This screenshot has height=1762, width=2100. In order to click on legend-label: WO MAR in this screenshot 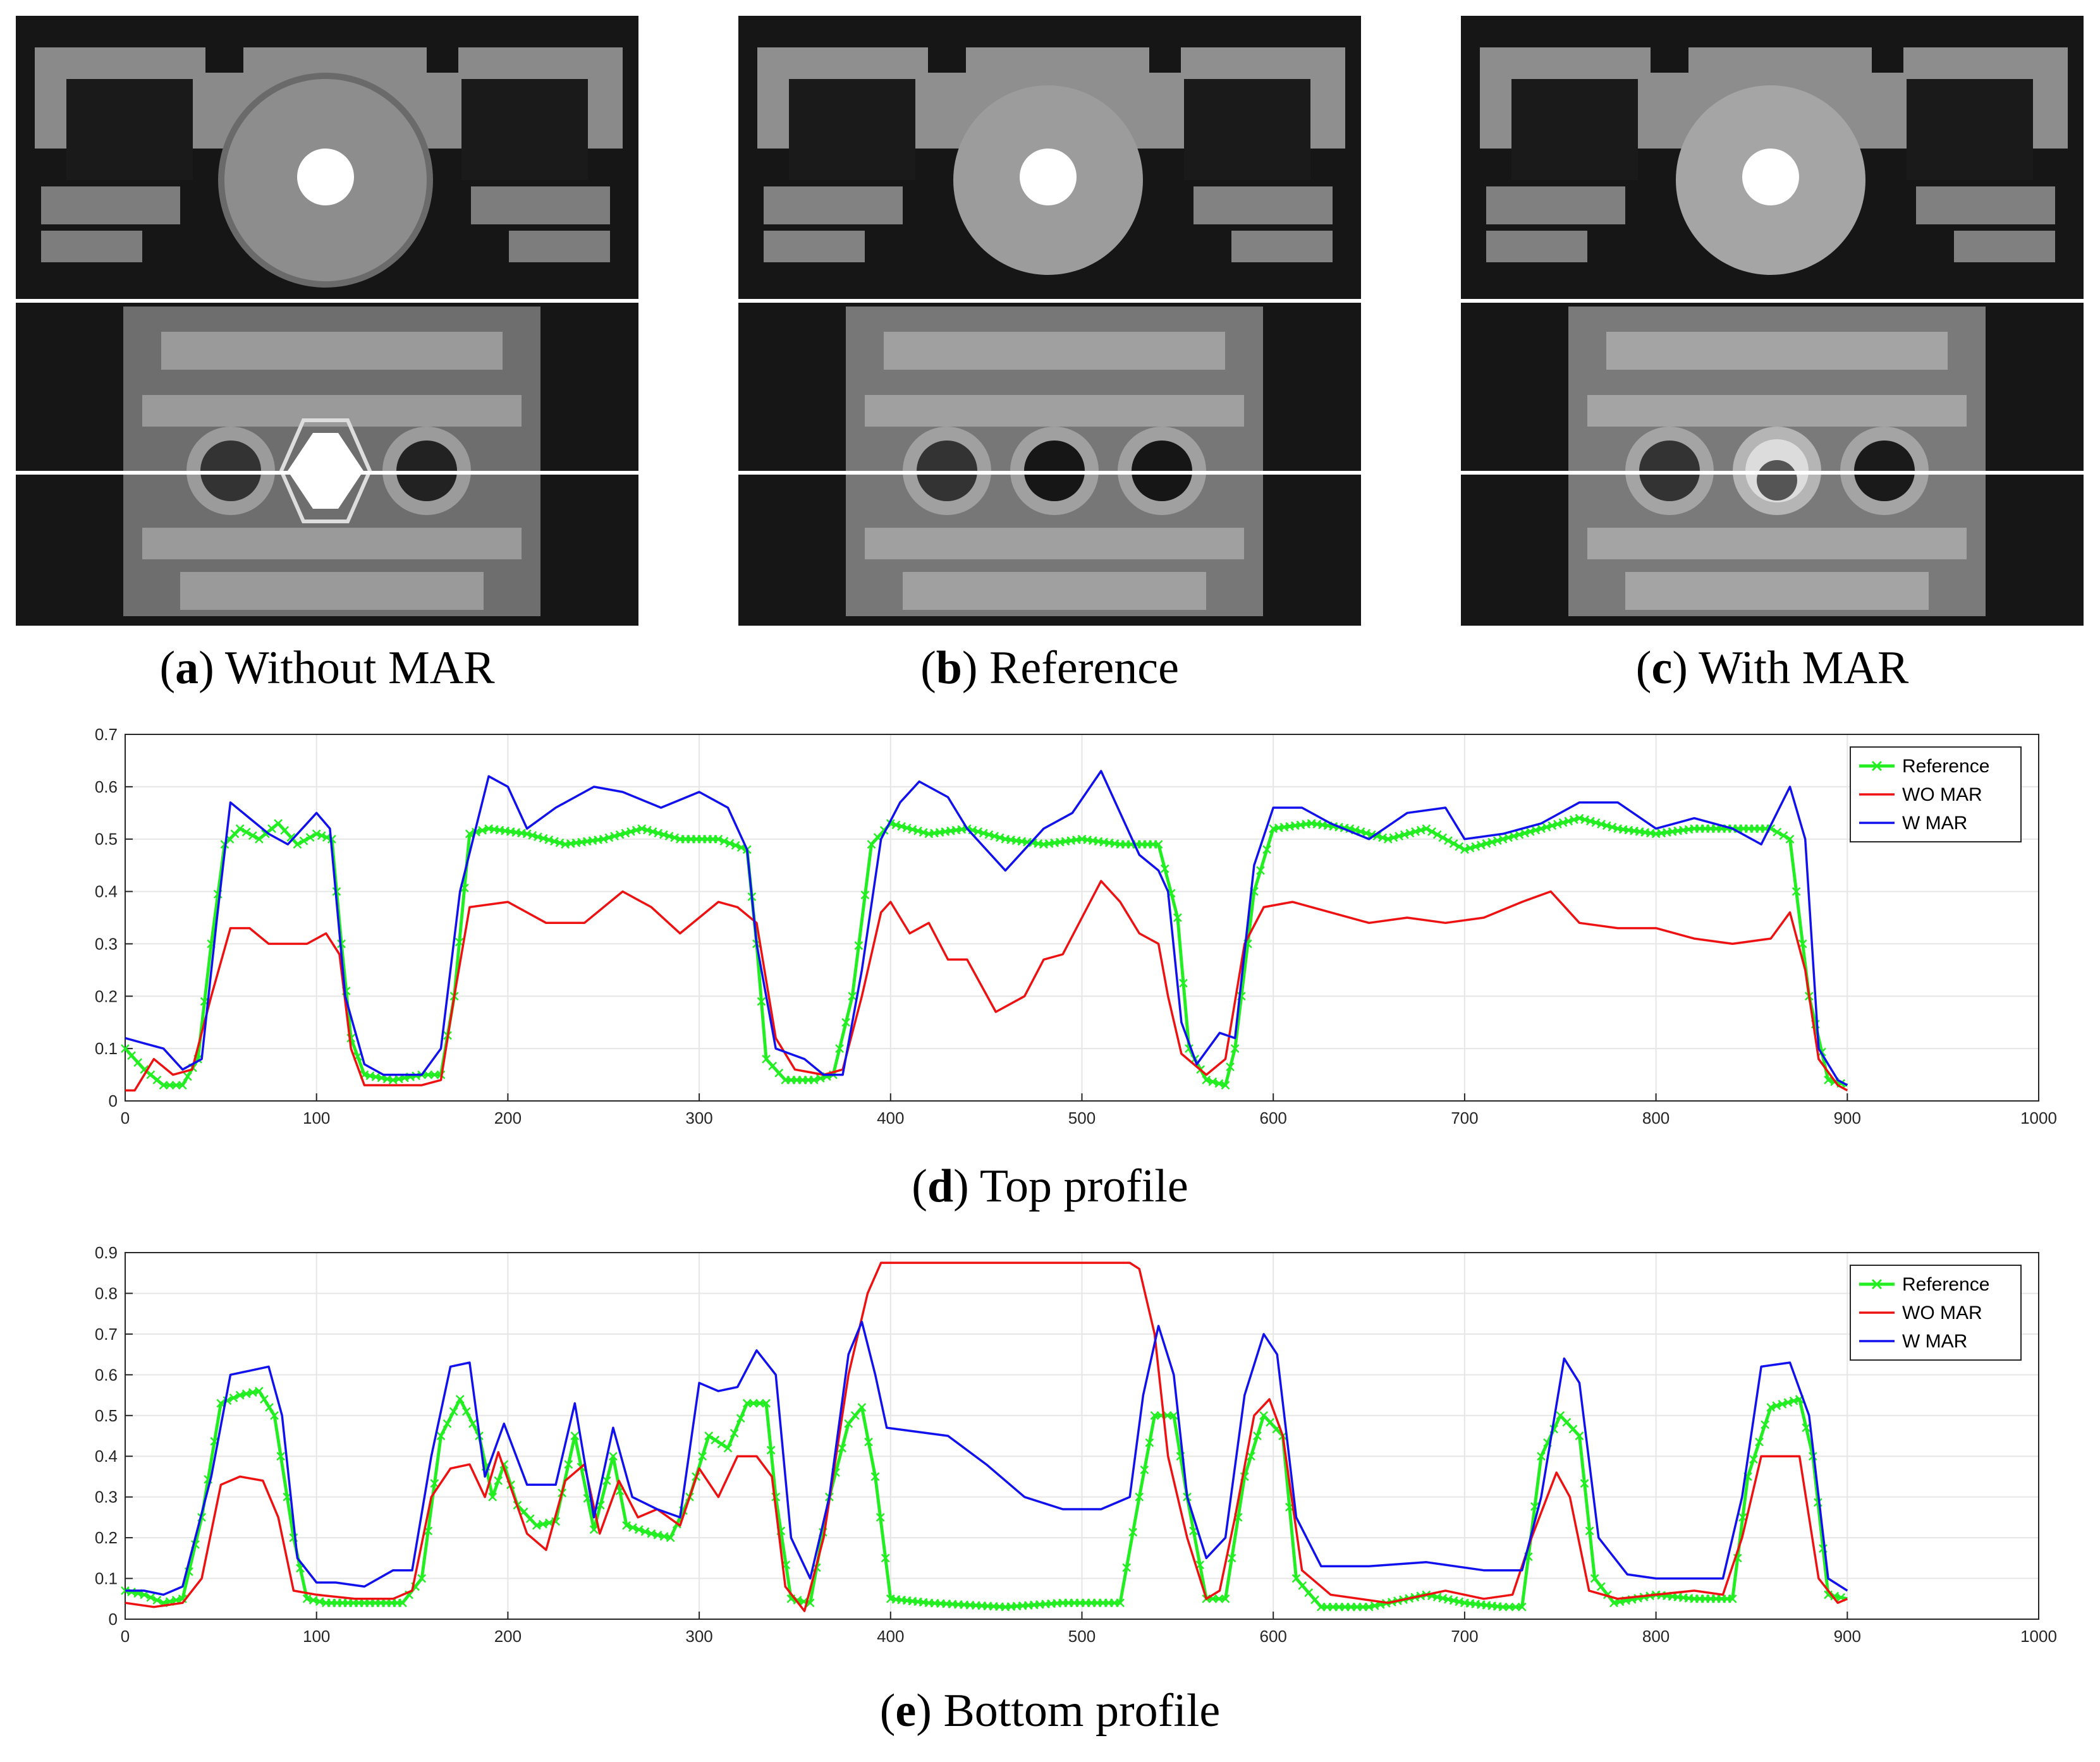, I will do `click(1942, 794)`.